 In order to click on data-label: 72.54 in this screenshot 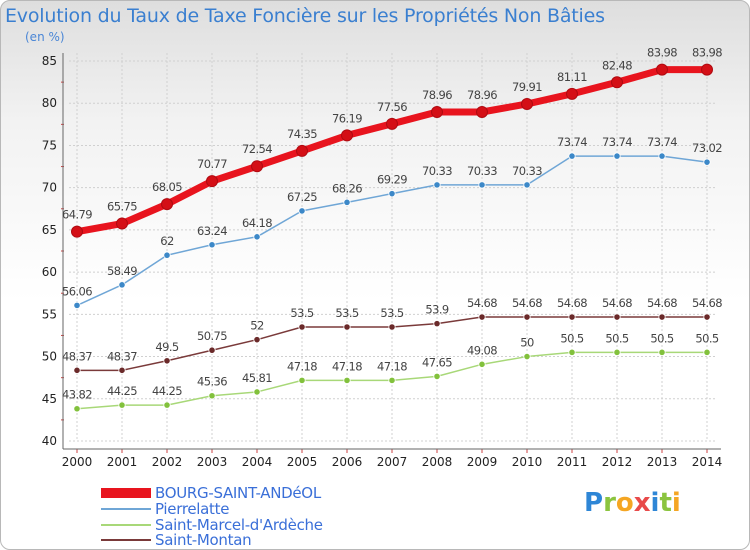, I will do `click(257, 149)`.